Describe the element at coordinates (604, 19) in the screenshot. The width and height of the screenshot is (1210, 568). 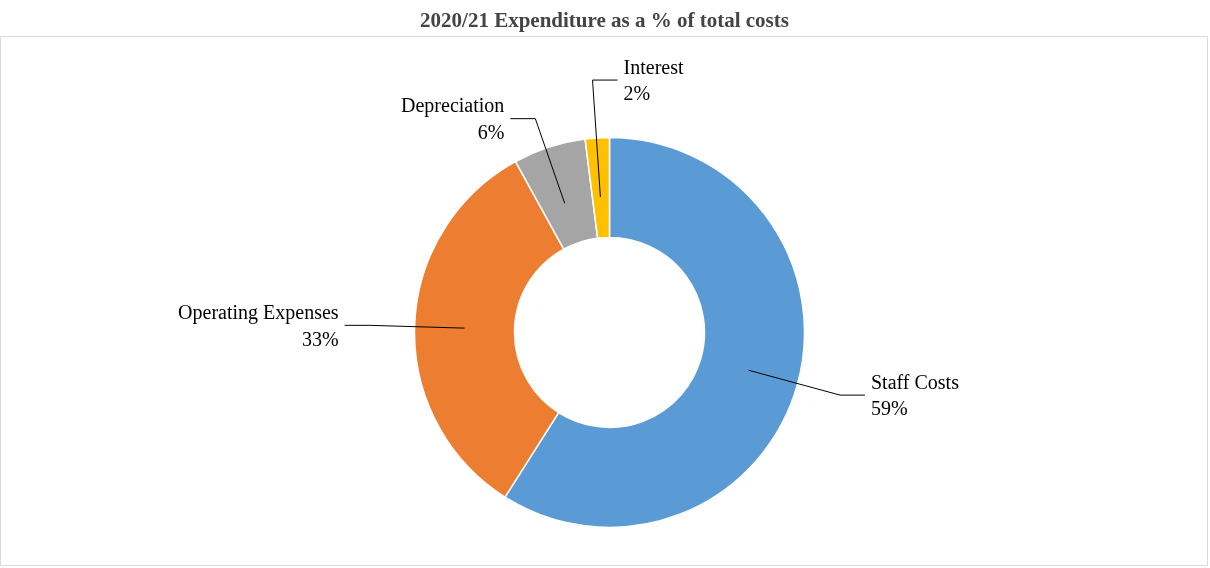
I see `chart-title: 2020/21 Expenditure as a % of total costs` at that location.